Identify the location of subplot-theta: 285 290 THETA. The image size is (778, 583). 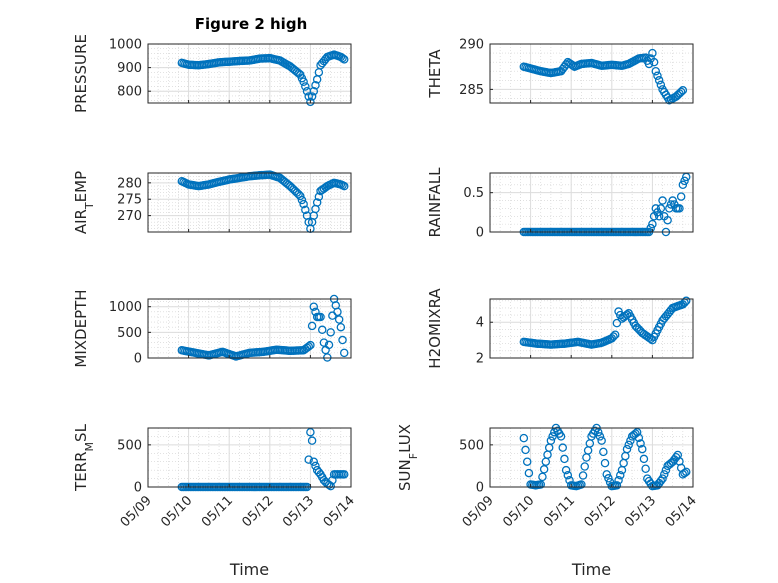
(560, 71).